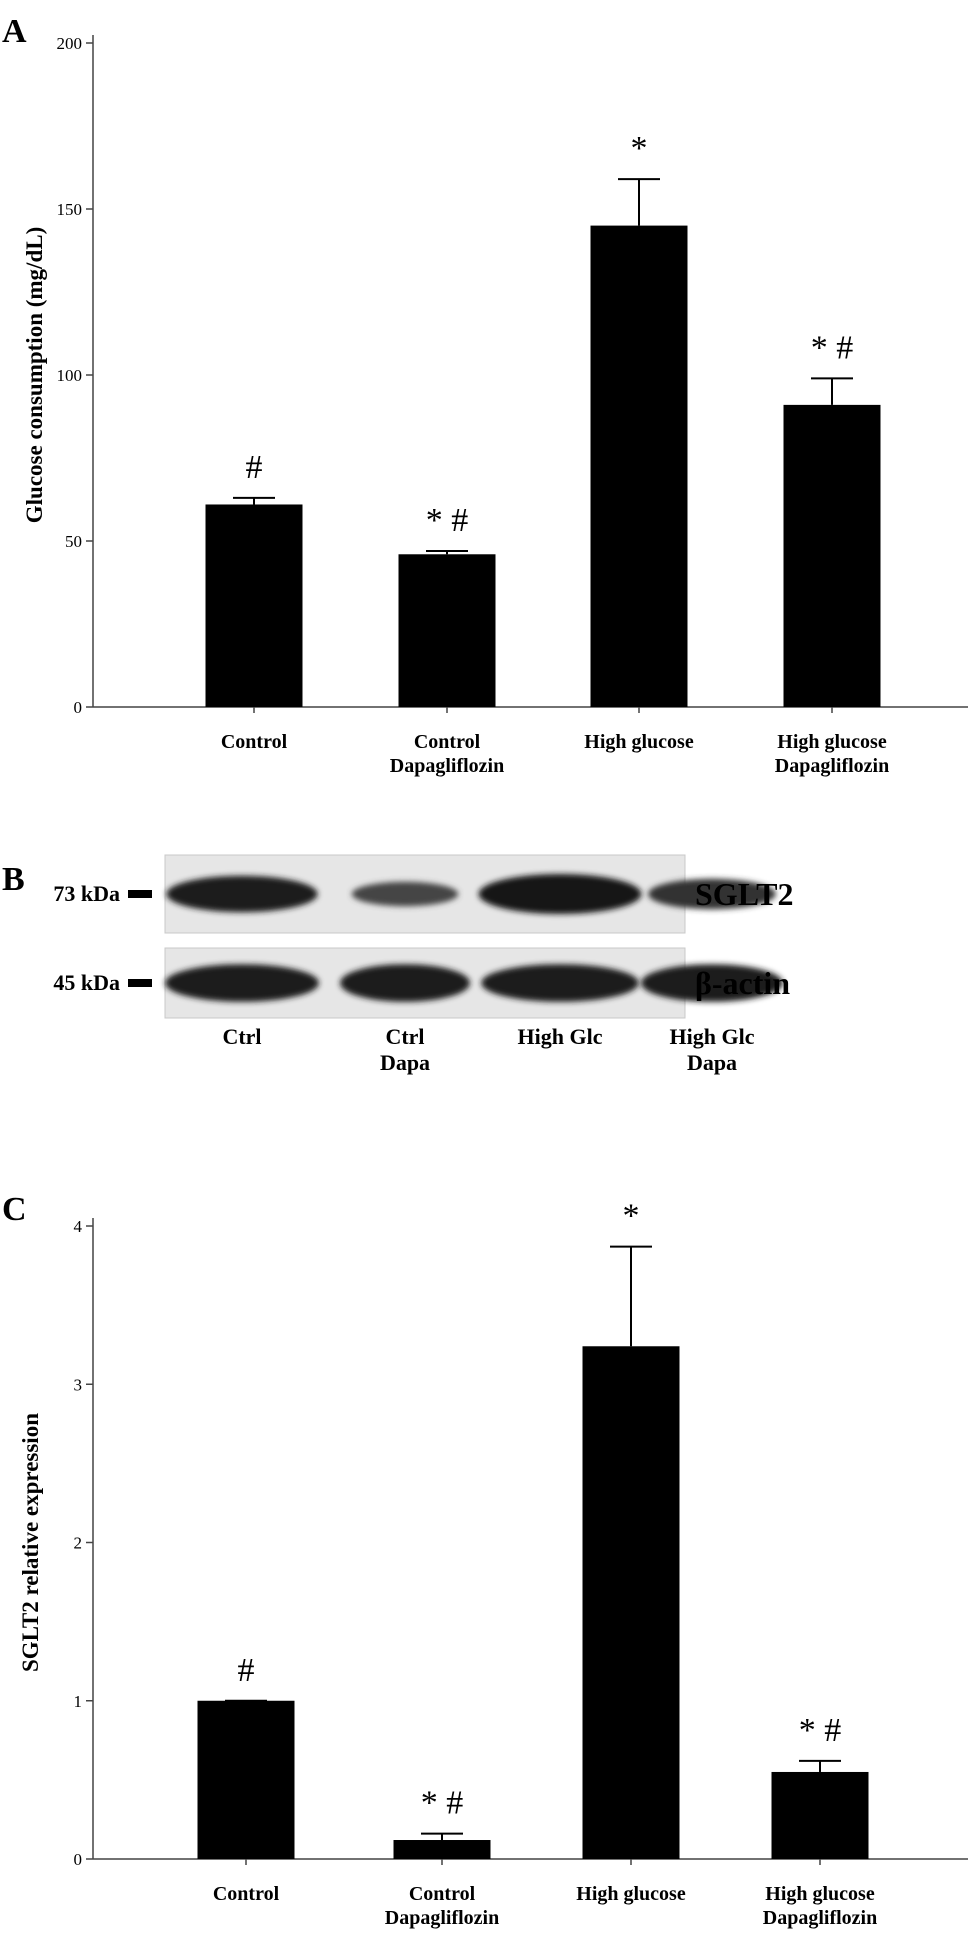 The height and width of the screenshot is (1940, 973). What do you see at coordinates (14, 1209) in the screenshot?
I see `panel-c-letter: C` at bounding box center [14, 1209].